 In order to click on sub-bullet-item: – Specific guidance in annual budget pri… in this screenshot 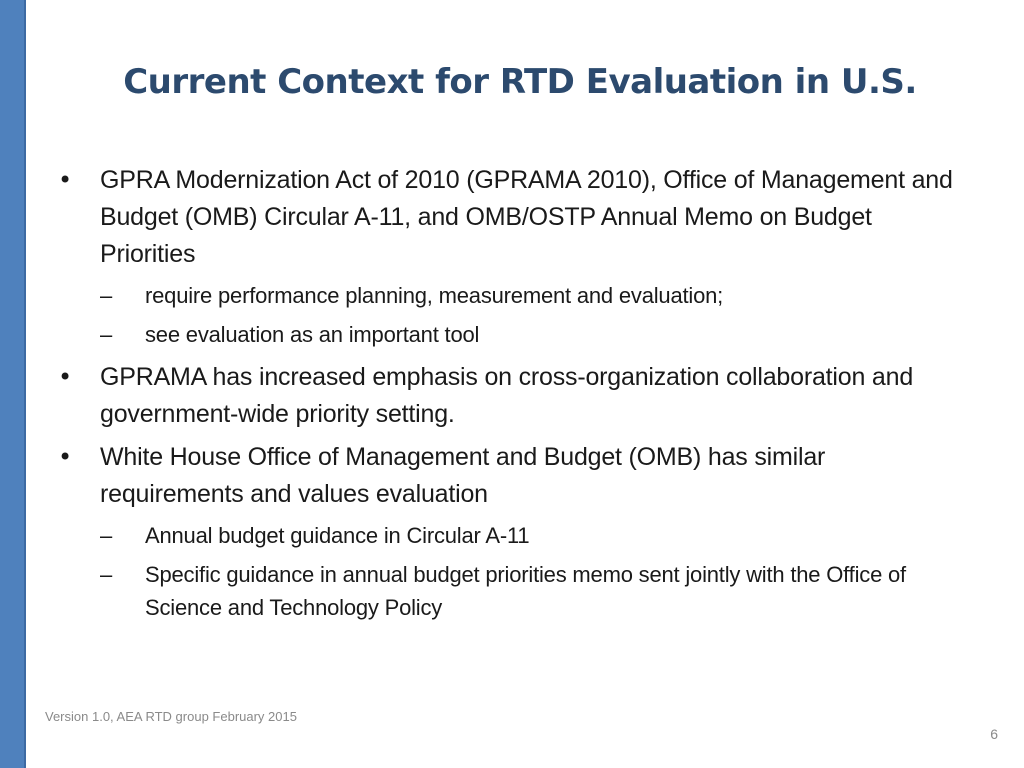, I will do `click(529, 591)`.